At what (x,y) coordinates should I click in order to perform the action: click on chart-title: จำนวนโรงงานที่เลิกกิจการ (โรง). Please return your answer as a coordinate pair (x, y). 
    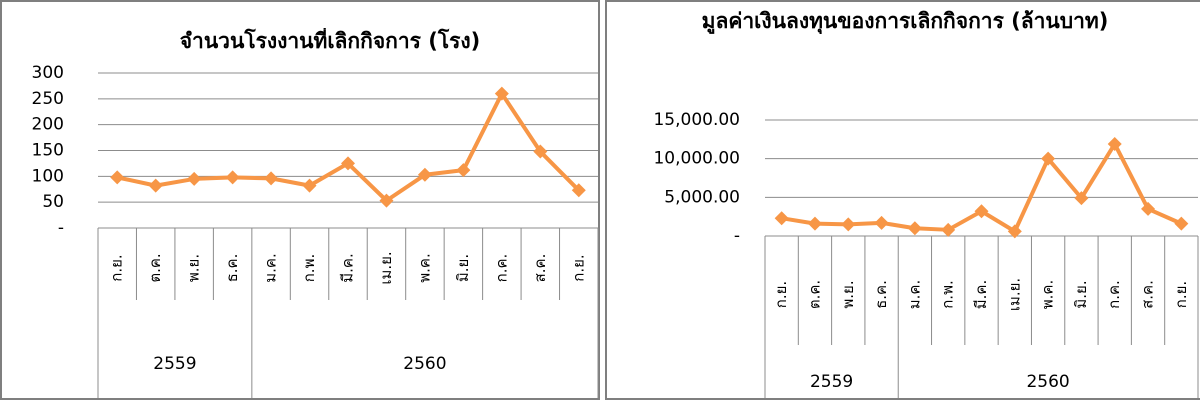
    Looking at the image, I should click on (330, 41).